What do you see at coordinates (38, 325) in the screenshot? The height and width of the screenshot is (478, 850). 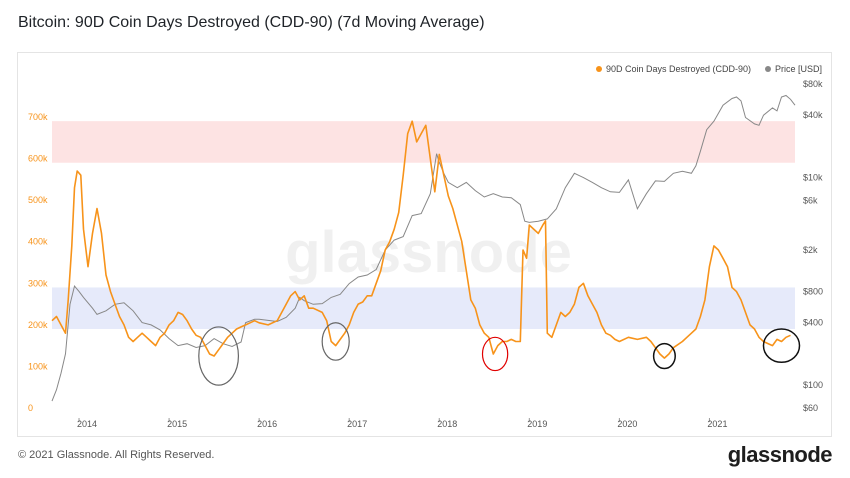 I see `left-tick-label: 200k` at bounding box center [38, 325].